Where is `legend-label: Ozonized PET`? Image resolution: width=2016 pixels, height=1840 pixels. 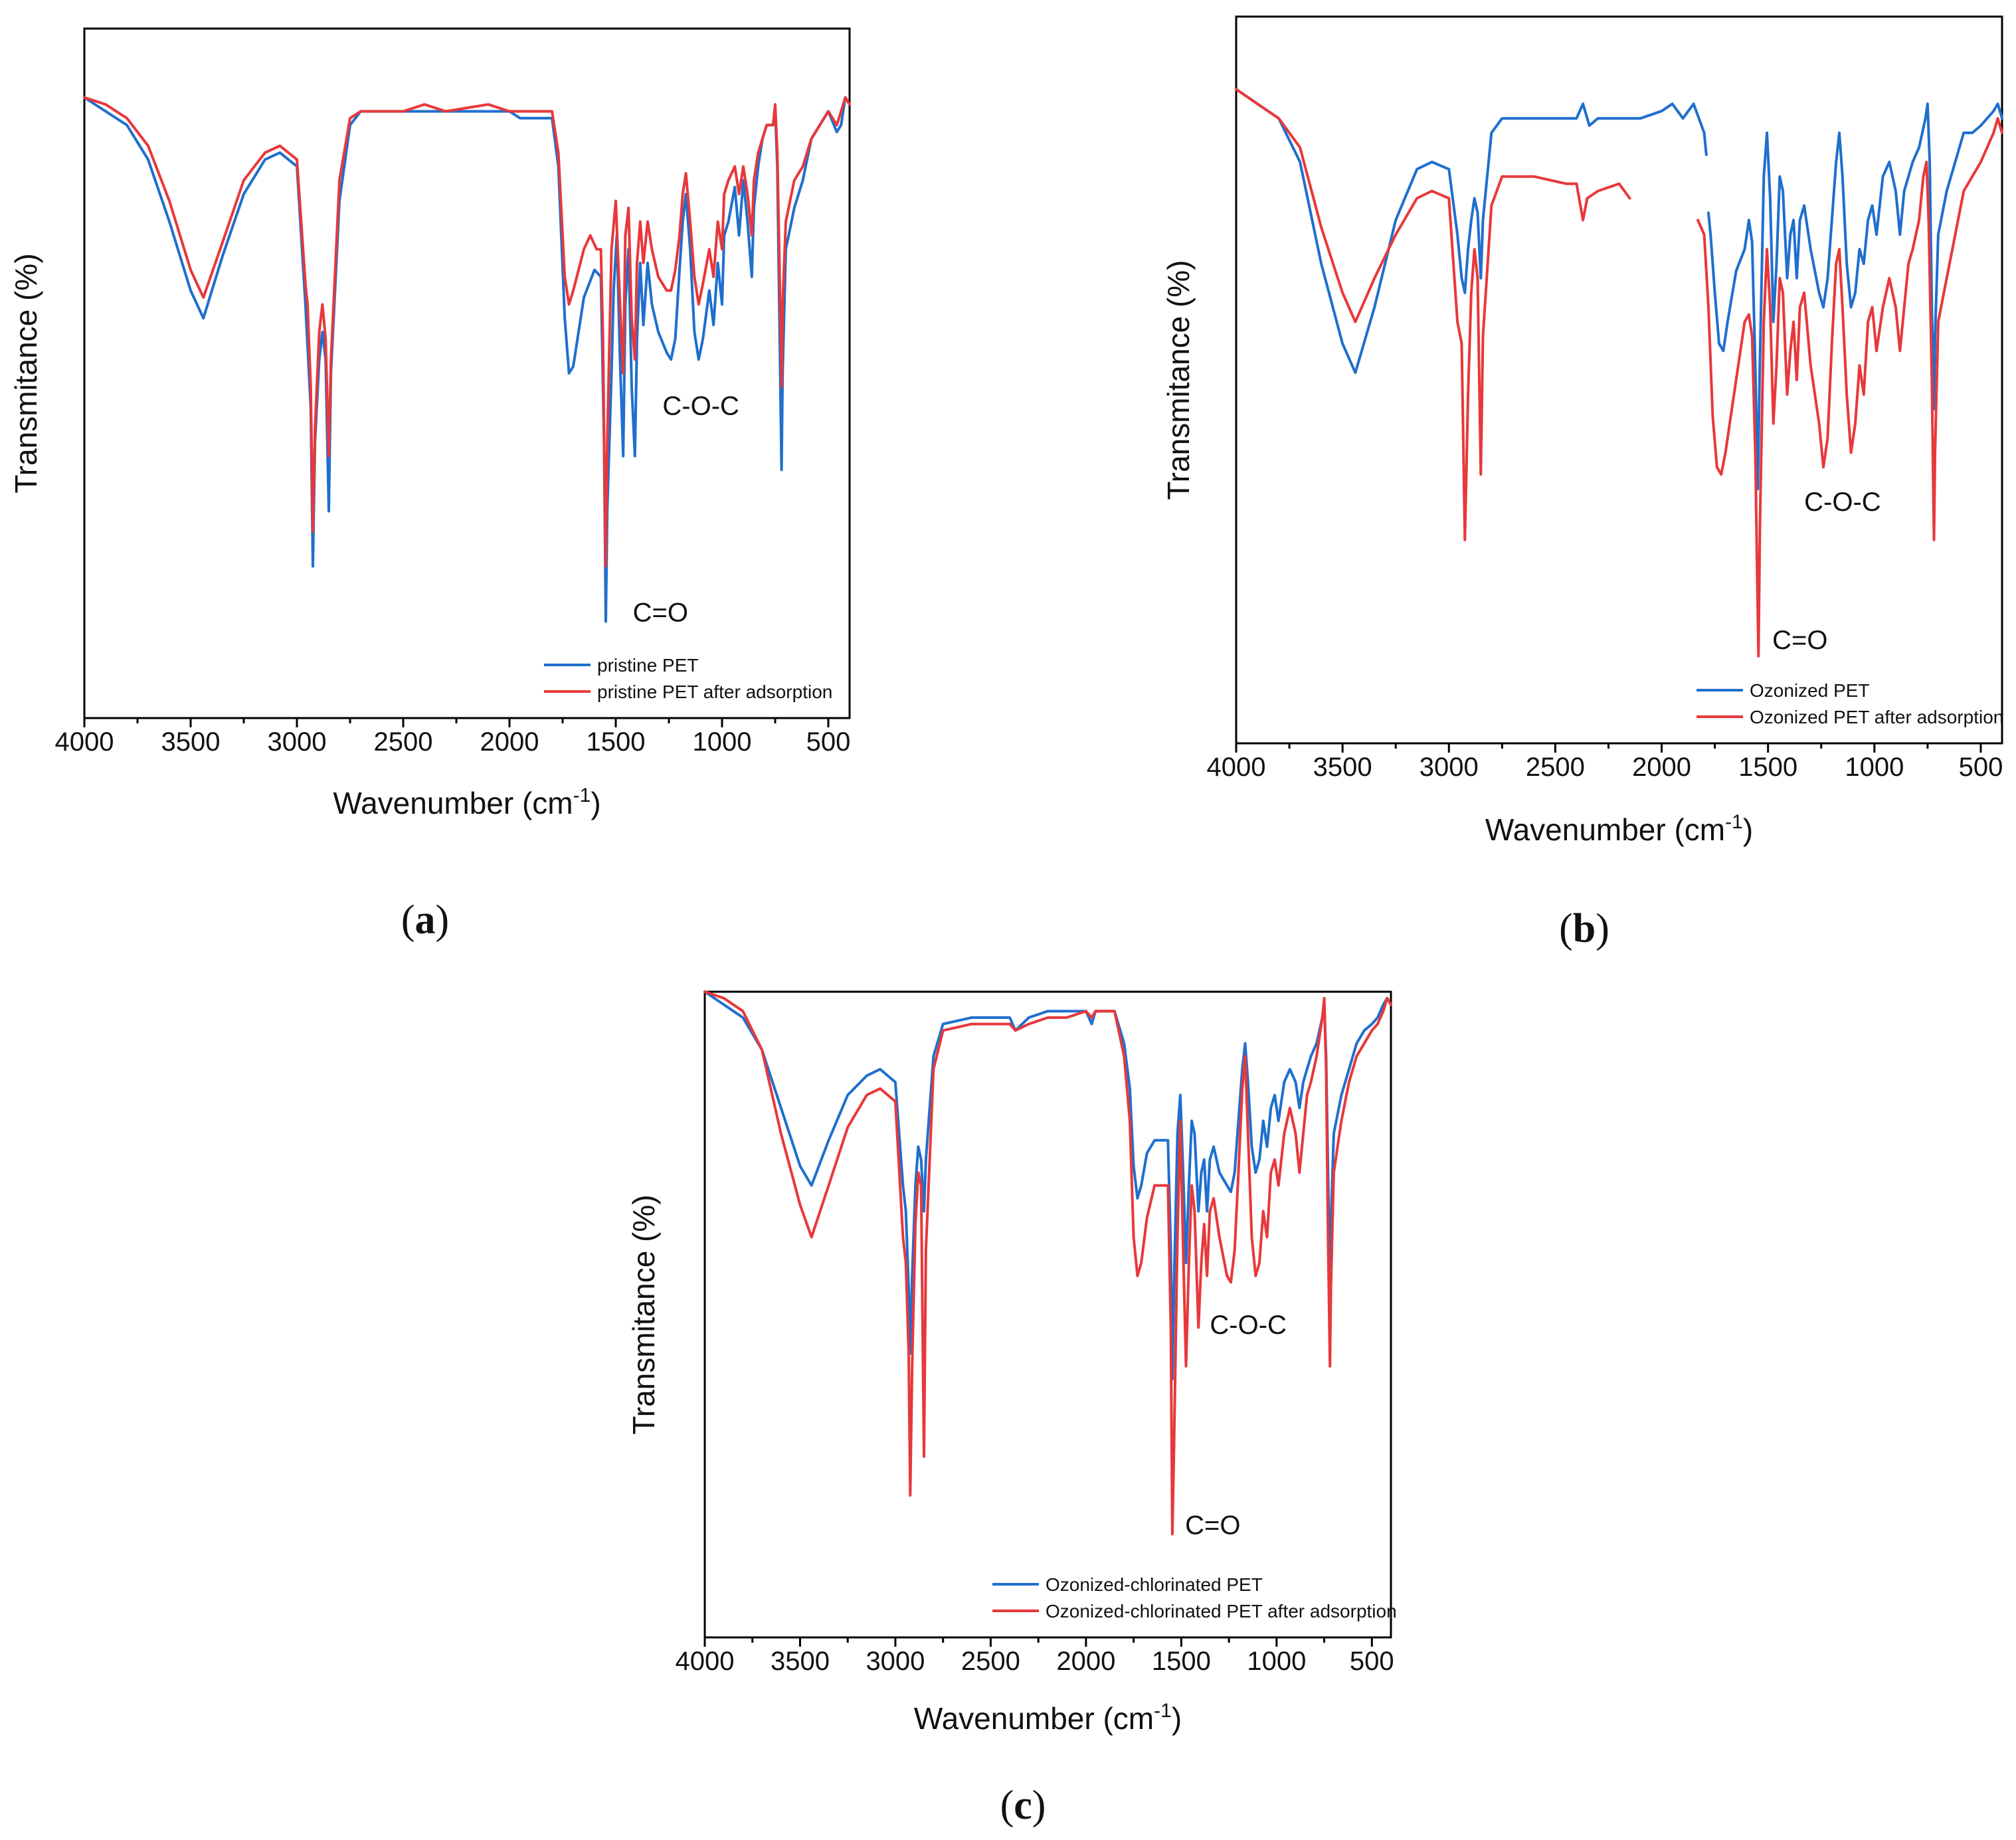 legend-label: Ozonized PET is located at coordinates (1810, 690).